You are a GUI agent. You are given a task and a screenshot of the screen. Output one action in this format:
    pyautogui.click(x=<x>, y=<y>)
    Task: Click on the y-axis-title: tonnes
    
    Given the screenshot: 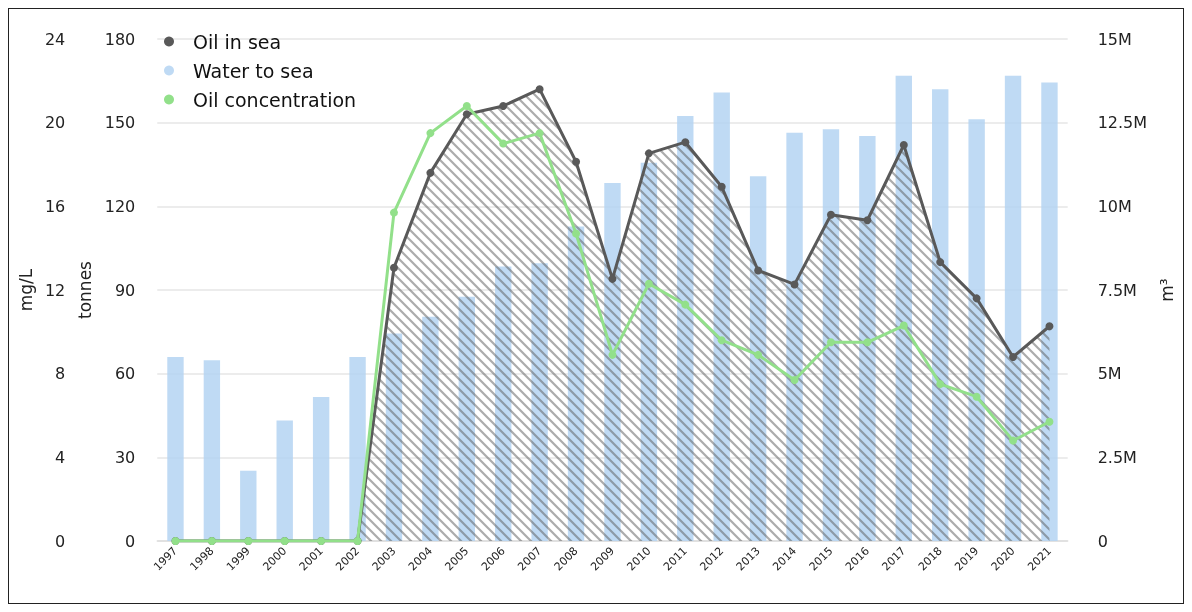 What is the action you would take?
    pyautogui.click(x=85, y=289)
    